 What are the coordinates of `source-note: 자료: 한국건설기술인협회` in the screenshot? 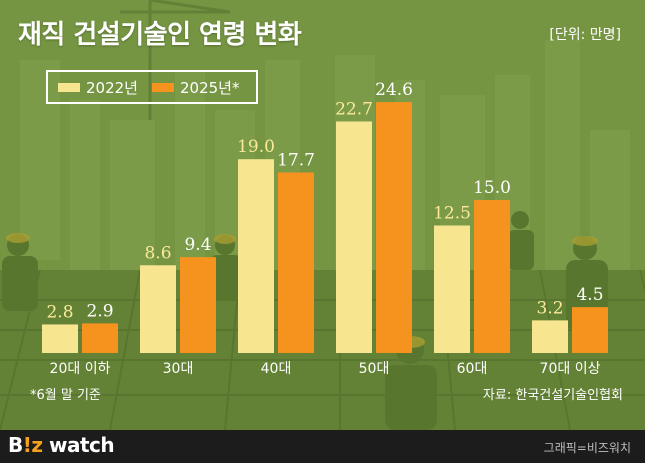 It's located at (552, 395).